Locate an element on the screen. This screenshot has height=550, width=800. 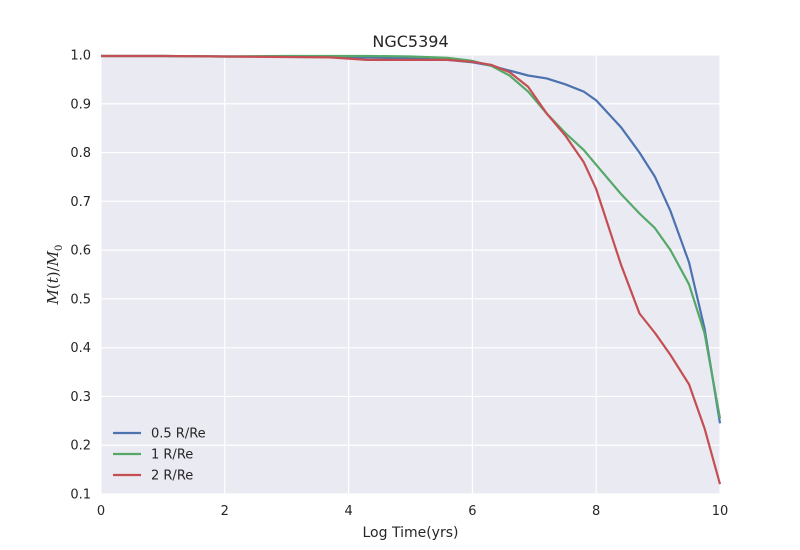
y-tick-label: 0.1 is located at coordinates (80, 495).